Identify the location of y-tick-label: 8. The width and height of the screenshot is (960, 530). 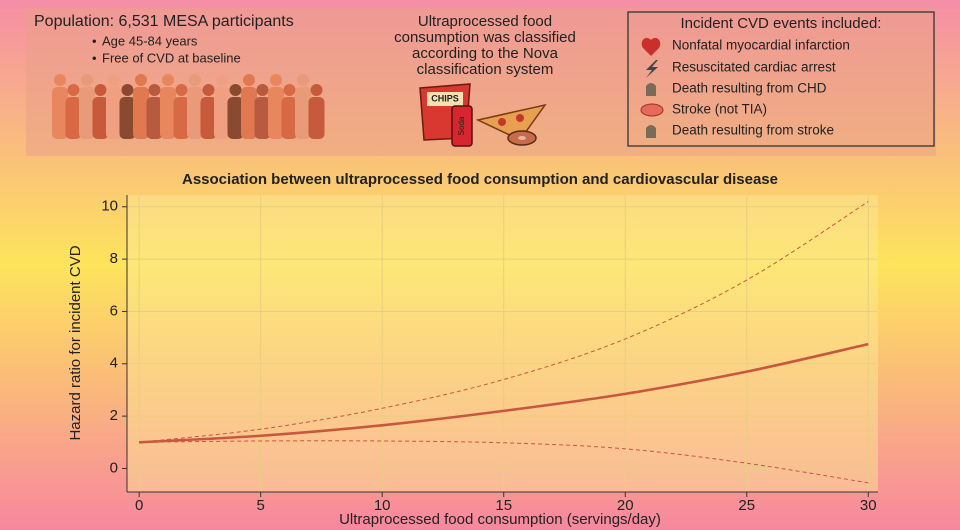
(114, 258).